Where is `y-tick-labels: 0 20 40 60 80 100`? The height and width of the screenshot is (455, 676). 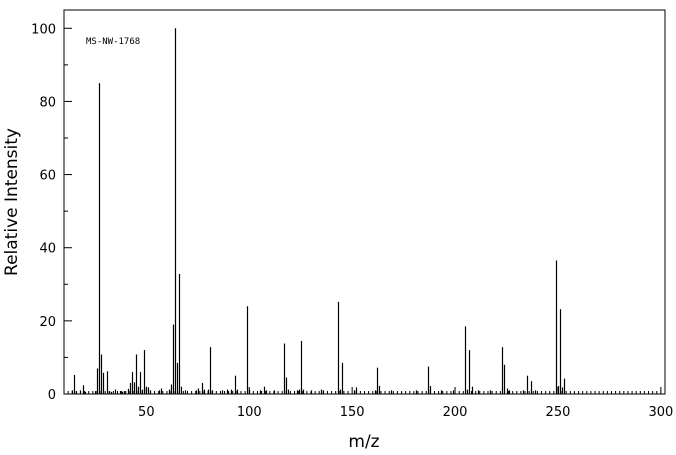 y-tick-labels: 0 20 40 60 80 100 is located at coordinates (43, 212).